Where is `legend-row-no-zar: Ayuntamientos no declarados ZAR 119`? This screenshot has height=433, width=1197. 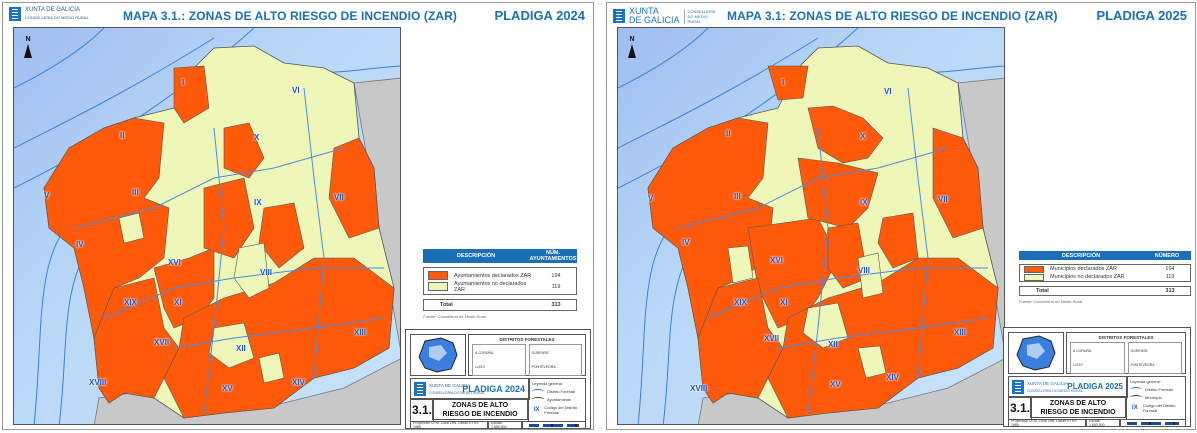 legend-row-no-zar: Ayuntamientos no declarados ZAR 119 is located at coordinates (500, 287).